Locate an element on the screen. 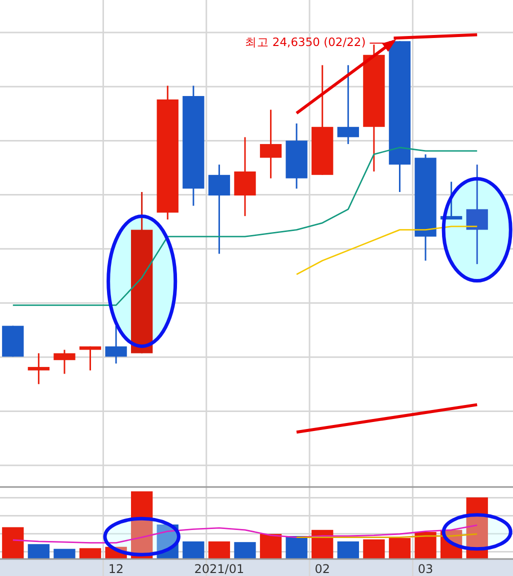 Image resolution: width=513 pixels, height=576 pixels. x-tick-label: 03 is located at coordinates (426, 569).